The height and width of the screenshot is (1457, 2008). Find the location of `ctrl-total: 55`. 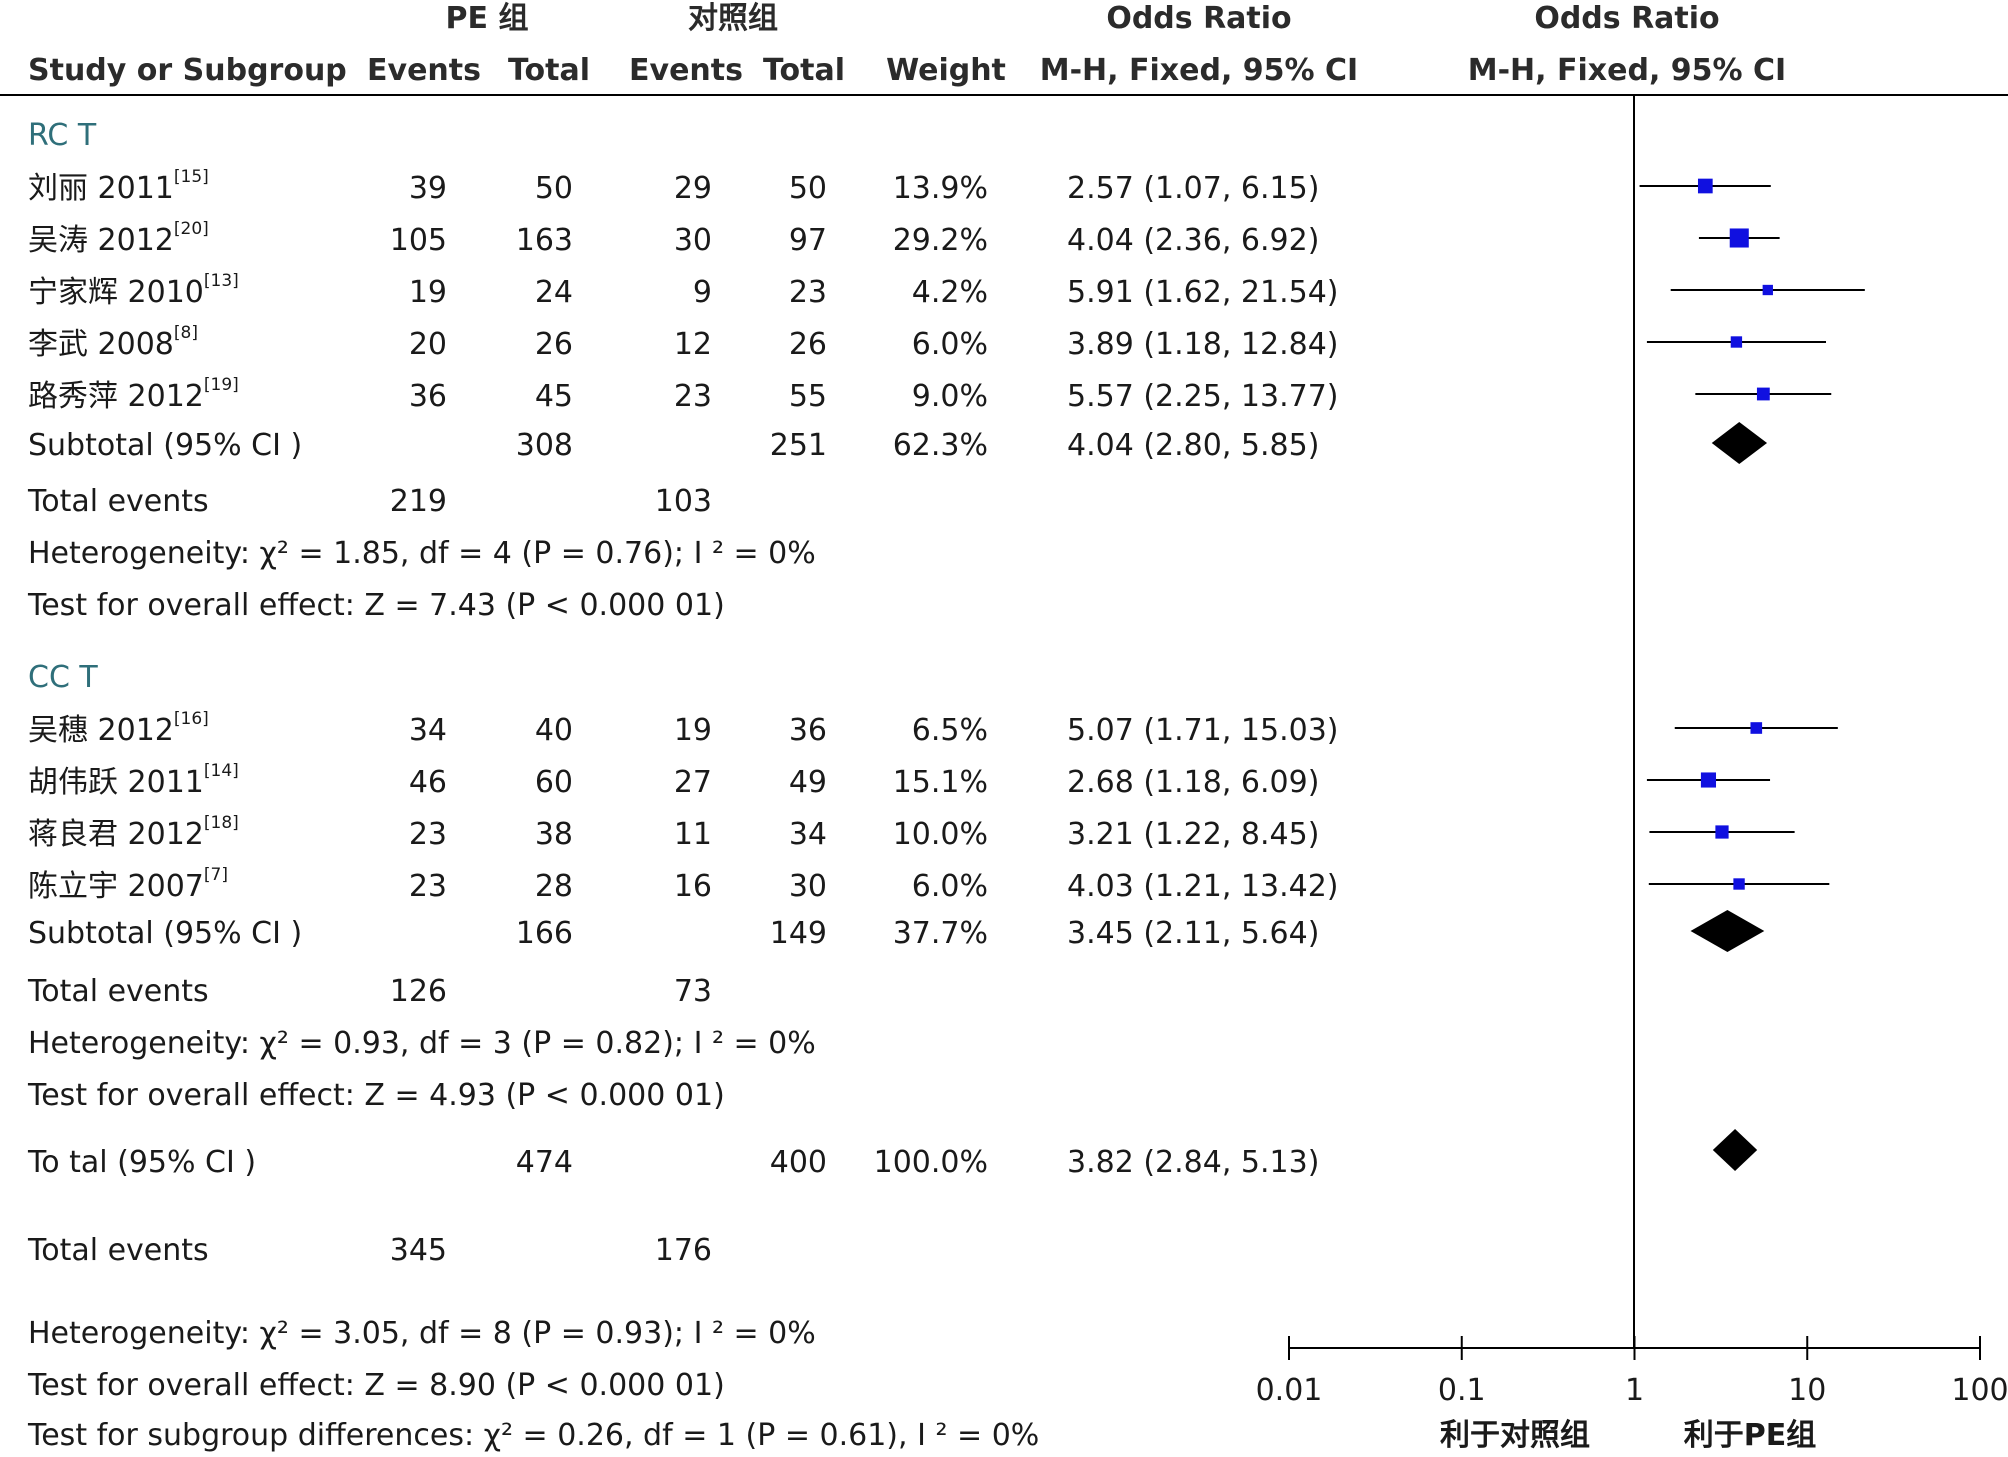

ctrl-total: 55 is located at coordinates (808, 396).